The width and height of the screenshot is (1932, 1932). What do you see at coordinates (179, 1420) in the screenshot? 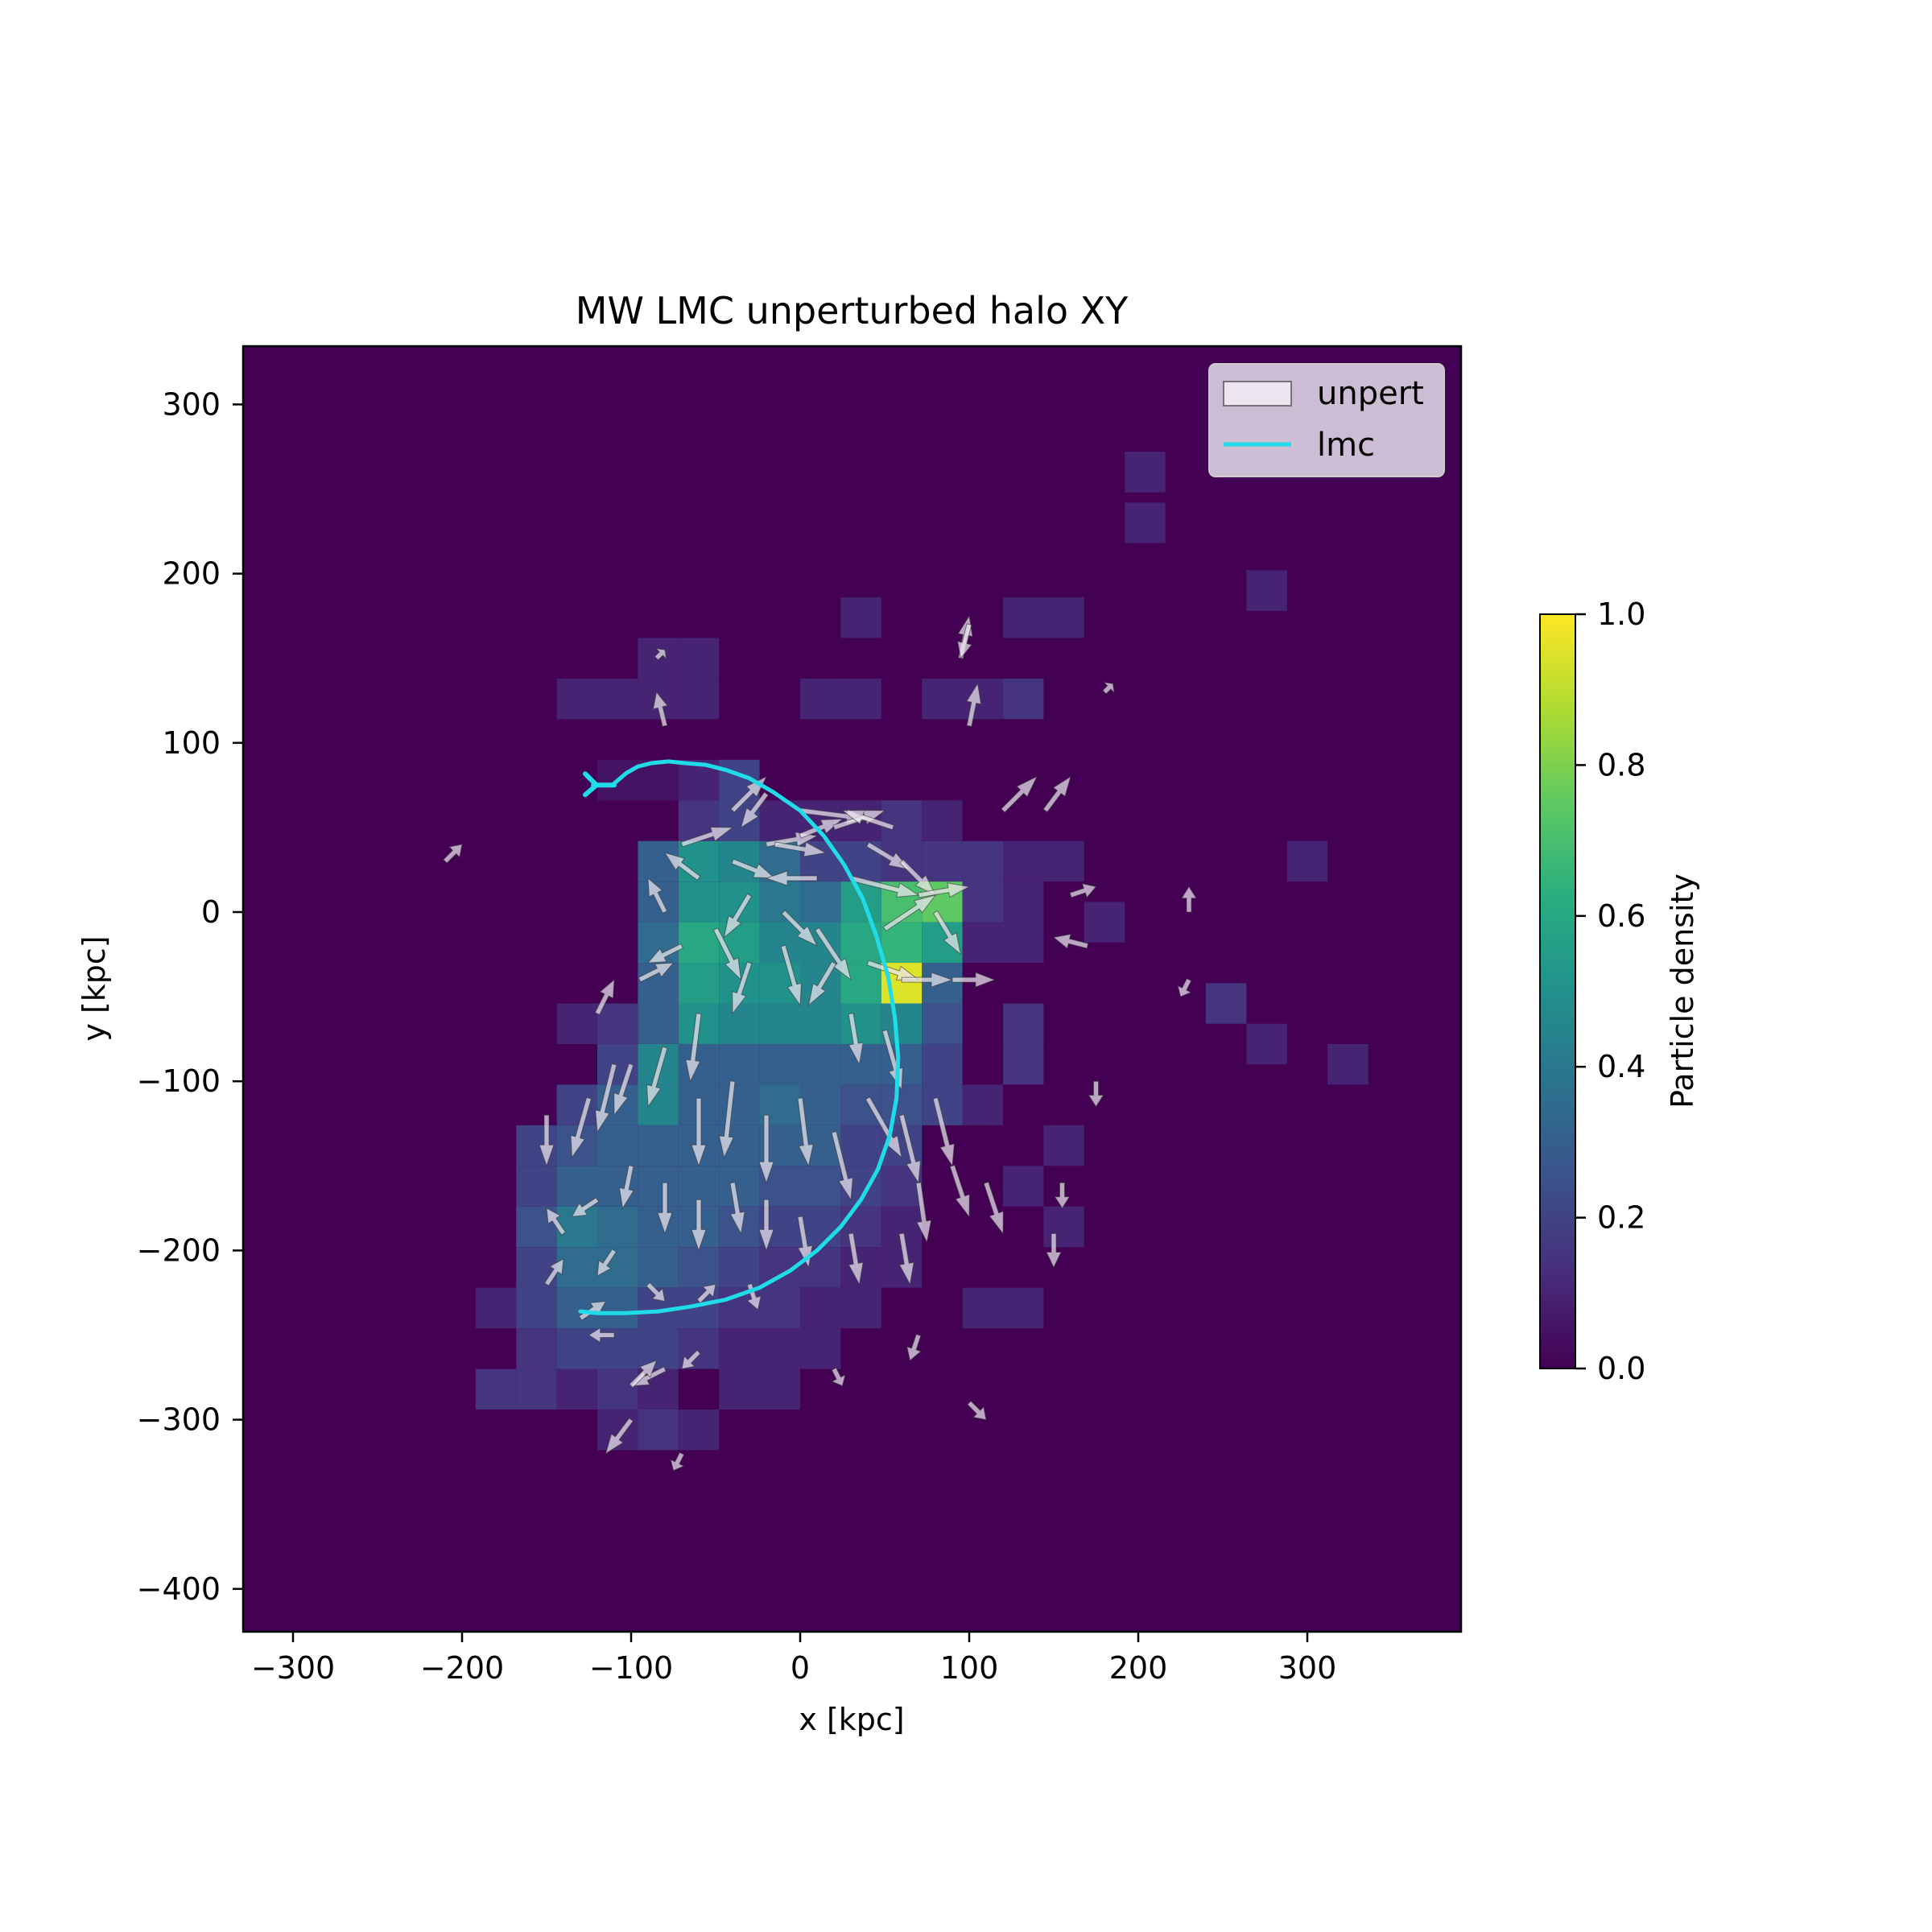
I see `y-tick-label: −300` at bounding box center [179, 1420].